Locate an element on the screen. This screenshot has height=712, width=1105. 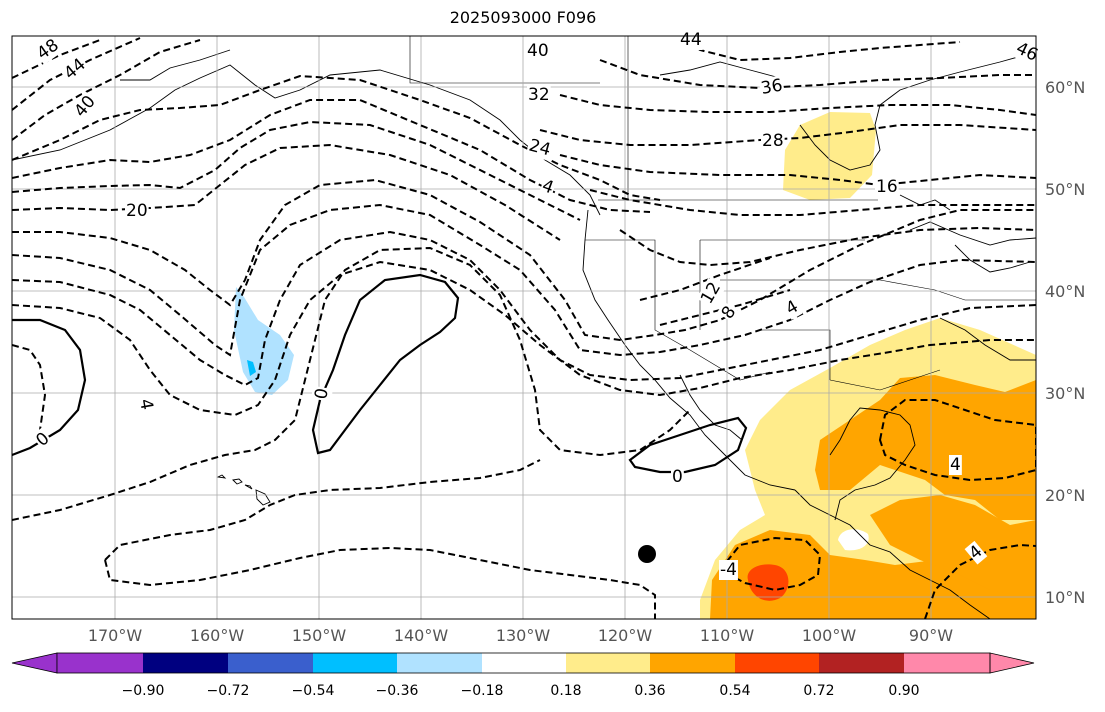
lat-label: 40°N is located at coordinates (1065, 291).